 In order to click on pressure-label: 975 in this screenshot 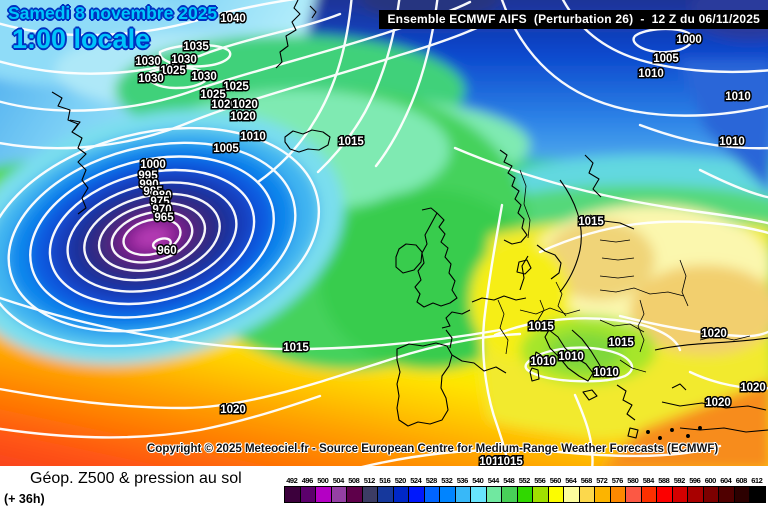, I will do `click(160, 202)`.